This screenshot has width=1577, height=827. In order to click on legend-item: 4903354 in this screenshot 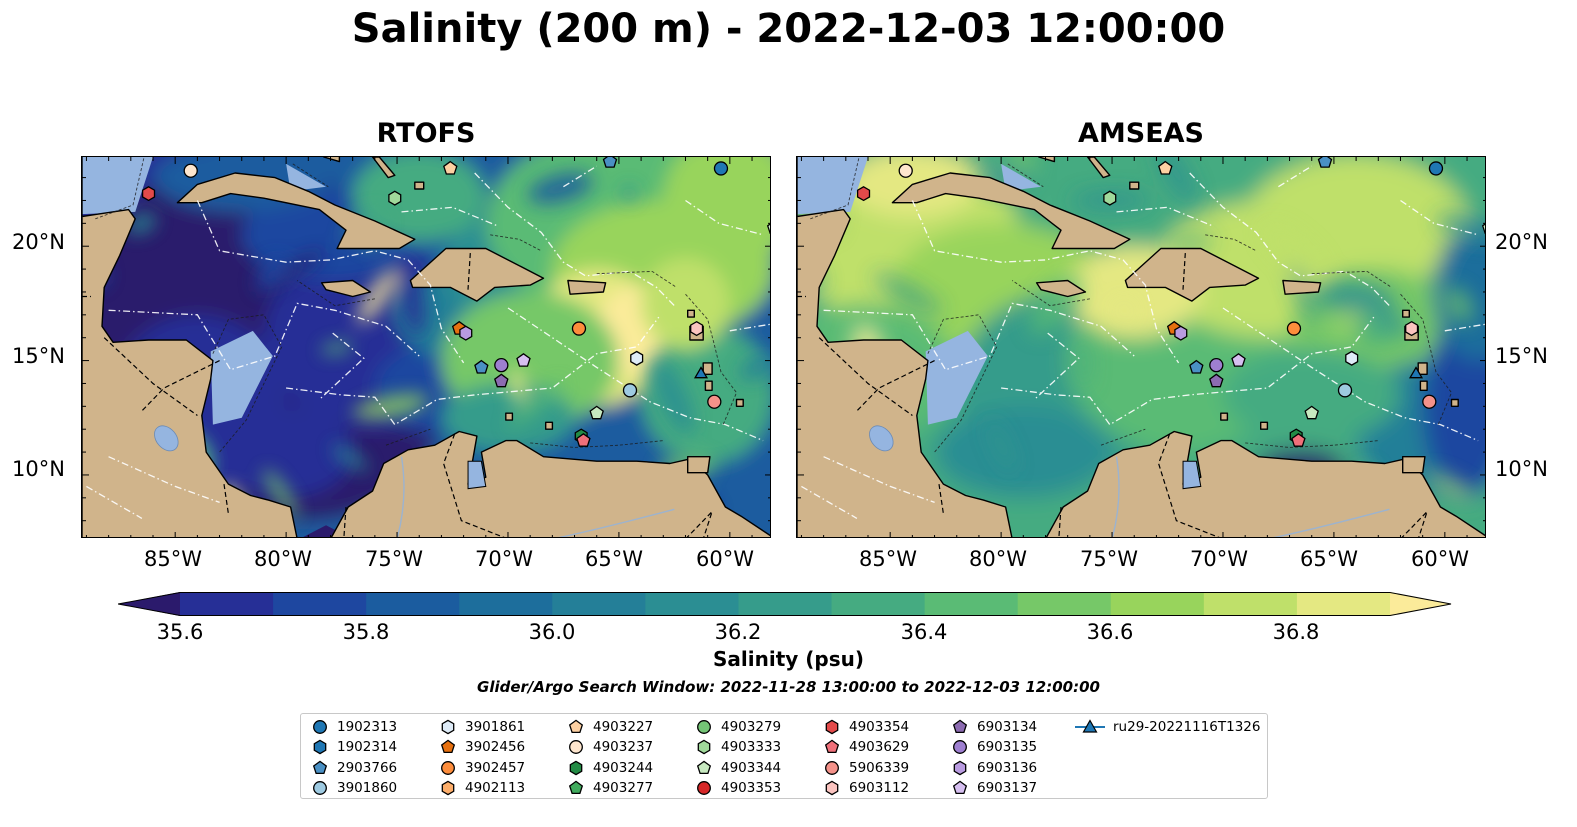, I will do `click(866, 727)`.